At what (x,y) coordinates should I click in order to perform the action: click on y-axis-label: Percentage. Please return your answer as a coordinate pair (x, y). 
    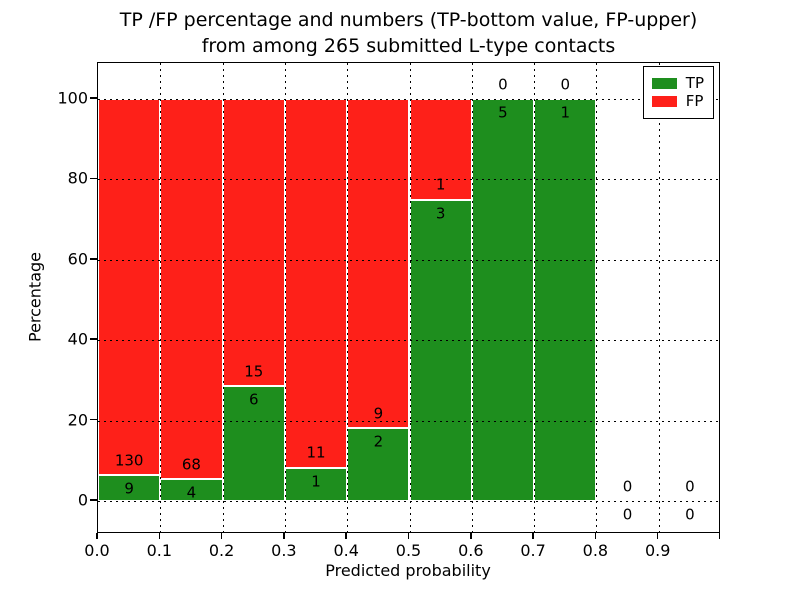
    Looking at the image, I should click on (35, 297).